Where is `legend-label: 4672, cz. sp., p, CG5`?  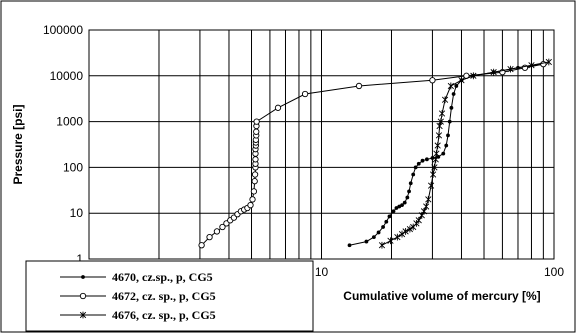 legend-label: 4672, cz. sp., p, CG5 is located at coordinates (164, 296).